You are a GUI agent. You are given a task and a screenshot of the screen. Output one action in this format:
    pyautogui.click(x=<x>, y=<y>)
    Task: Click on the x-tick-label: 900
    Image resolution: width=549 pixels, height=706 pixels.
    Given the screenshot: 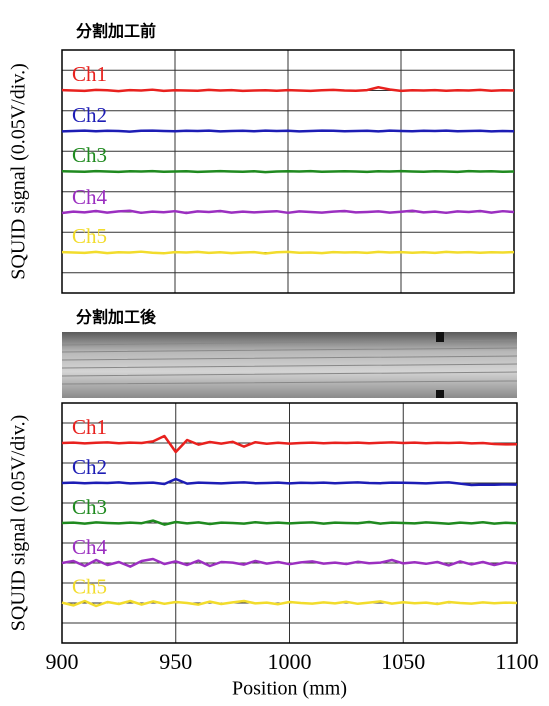 What is the action you would take?
    pyautogui.click(x=62, y=661)
    